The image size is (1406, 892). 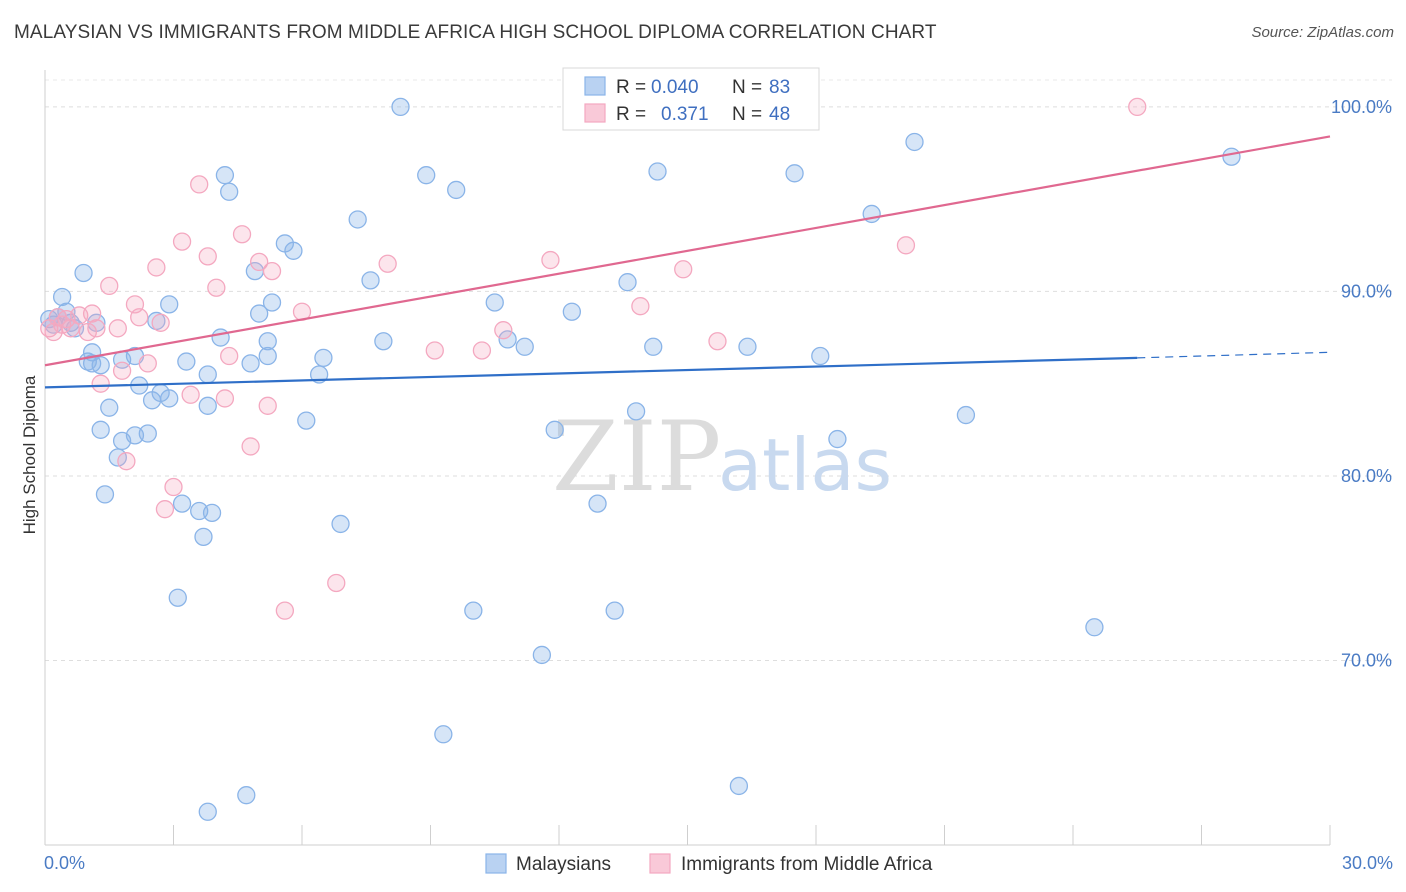 I want to click on trend-line-malaysians-extension, so click(x=1234, y=355).